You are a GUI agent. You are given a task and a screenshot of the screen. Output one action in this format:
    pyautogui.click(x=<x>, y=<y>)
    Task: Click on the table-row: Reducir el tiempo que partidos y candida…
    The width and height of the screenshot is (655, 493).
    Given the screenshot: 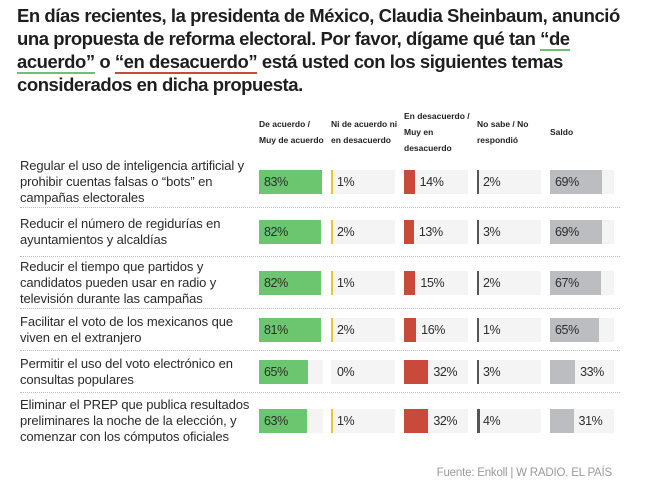 What is the action you would take?
    pyautogui.click(x=320, y=283)
    